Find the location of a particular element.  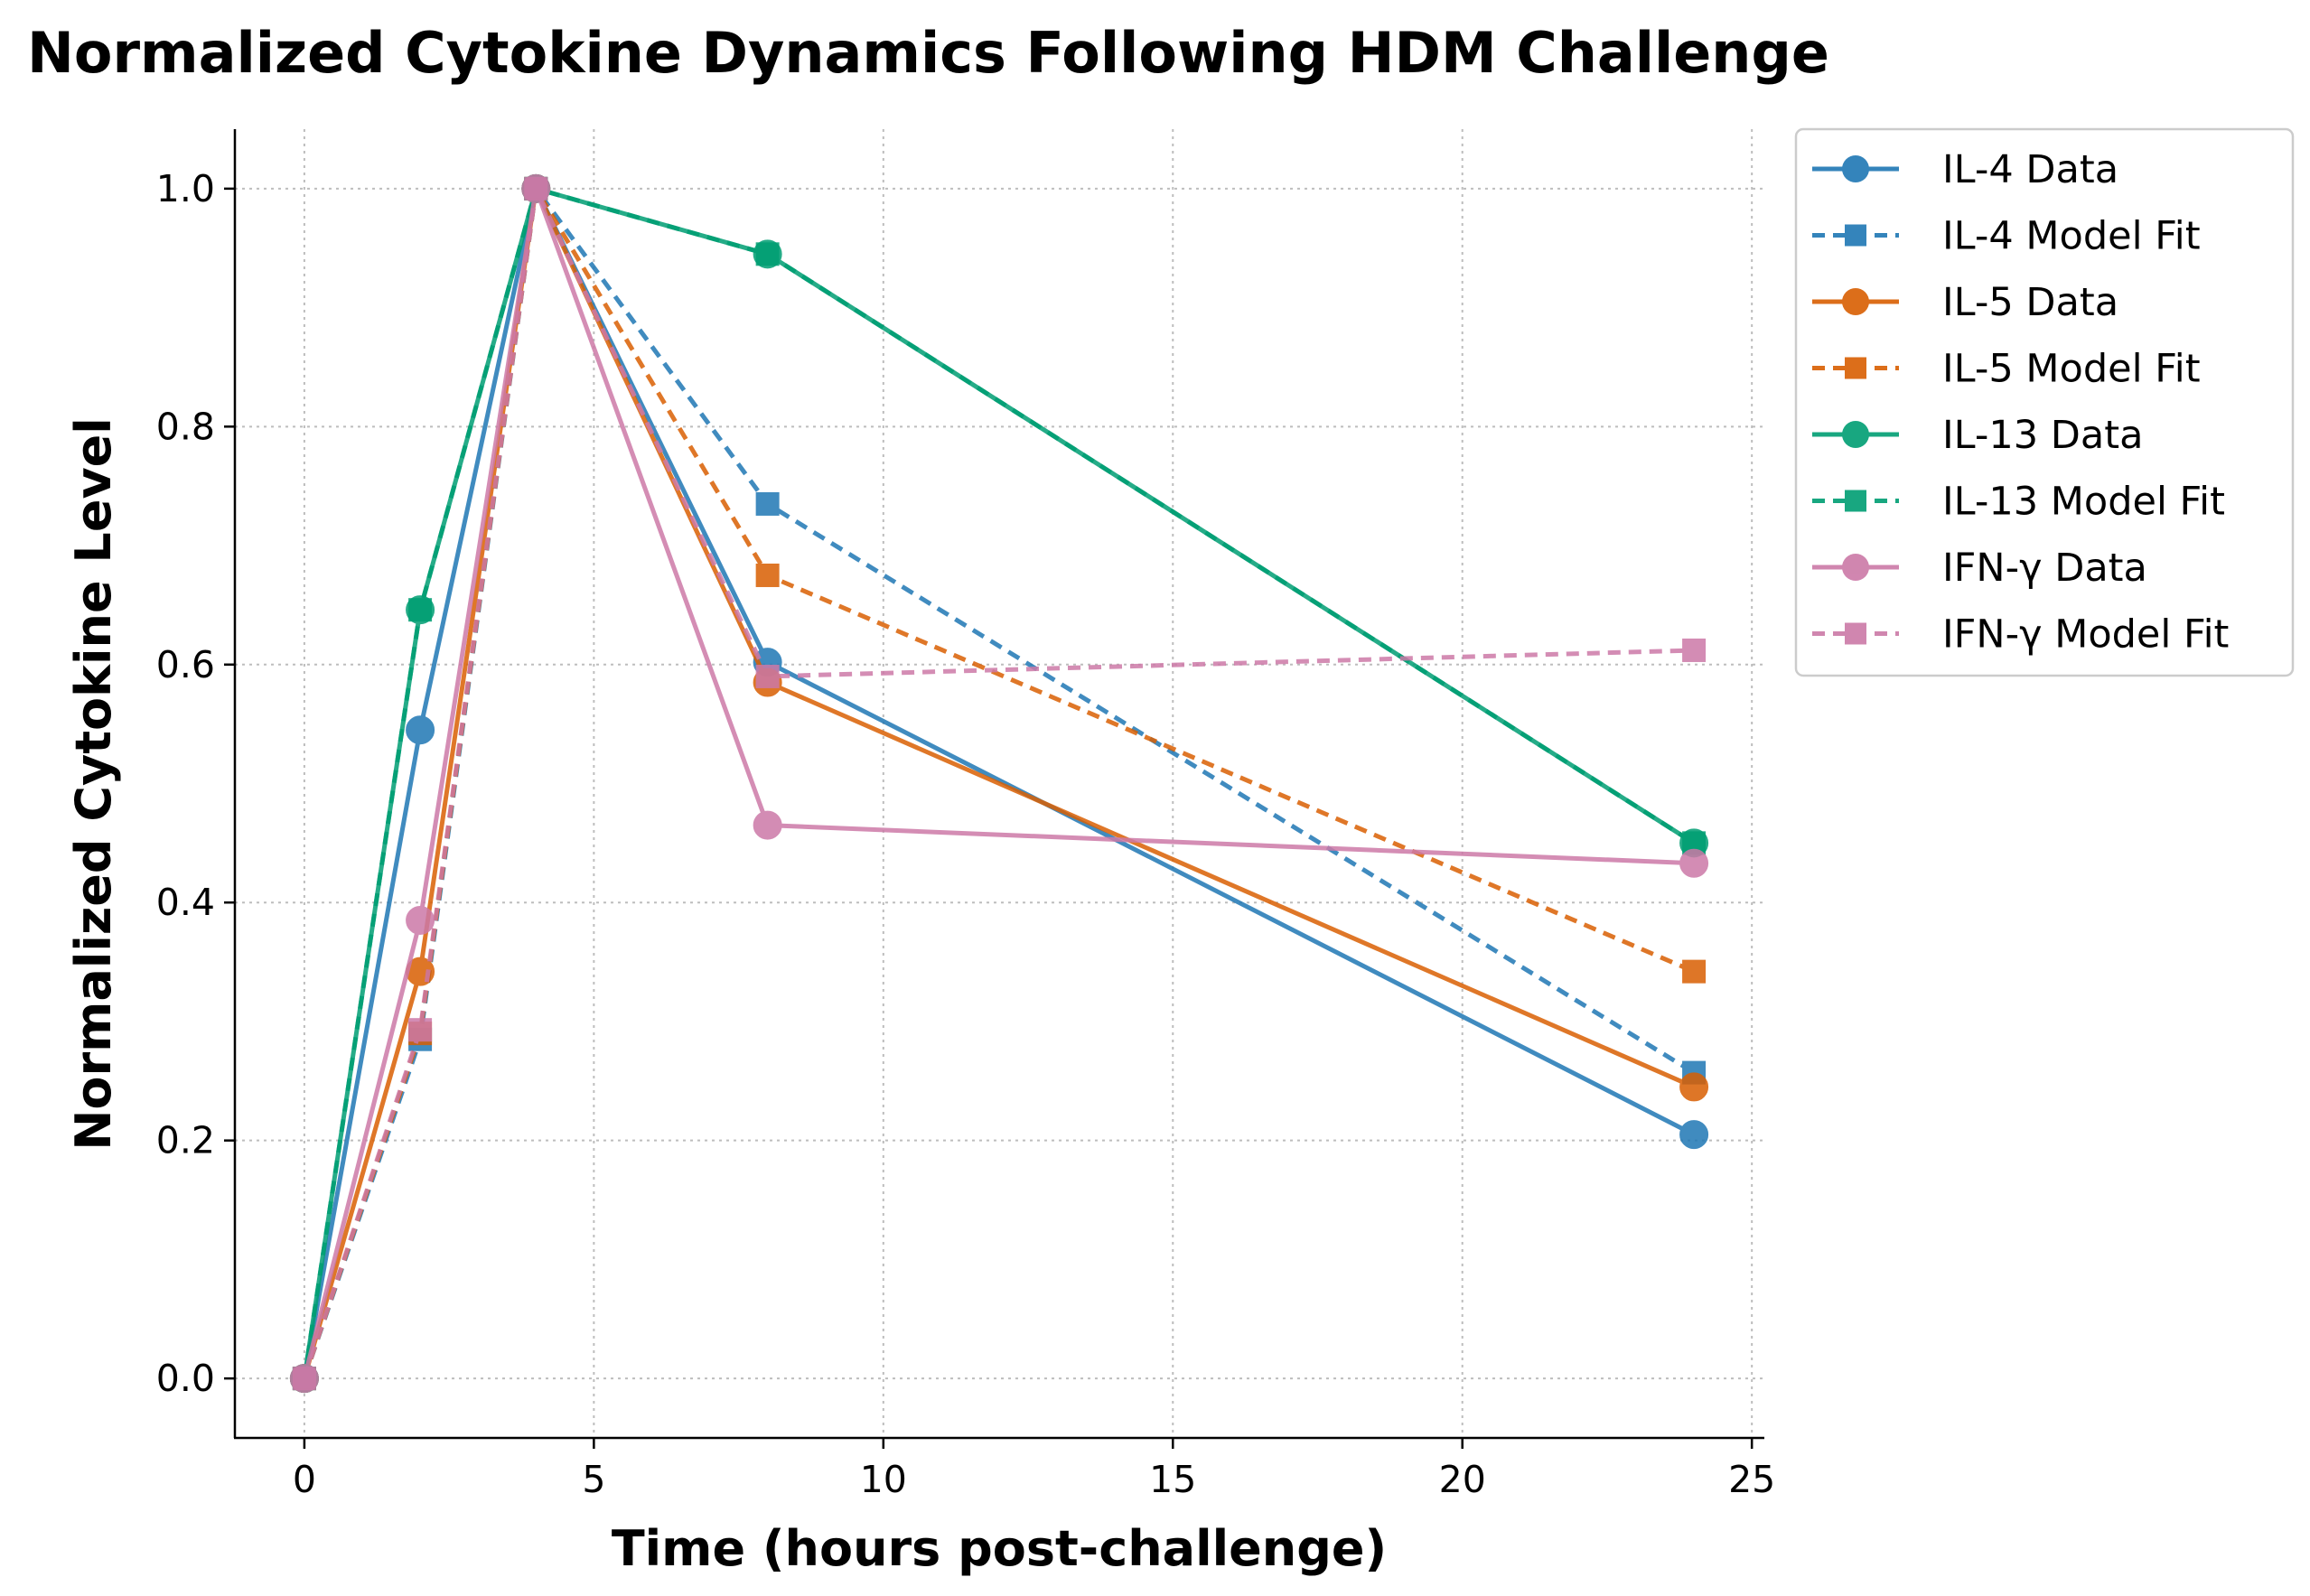

y-tick-label: 0.0 is located at coordinates (185, 1378).